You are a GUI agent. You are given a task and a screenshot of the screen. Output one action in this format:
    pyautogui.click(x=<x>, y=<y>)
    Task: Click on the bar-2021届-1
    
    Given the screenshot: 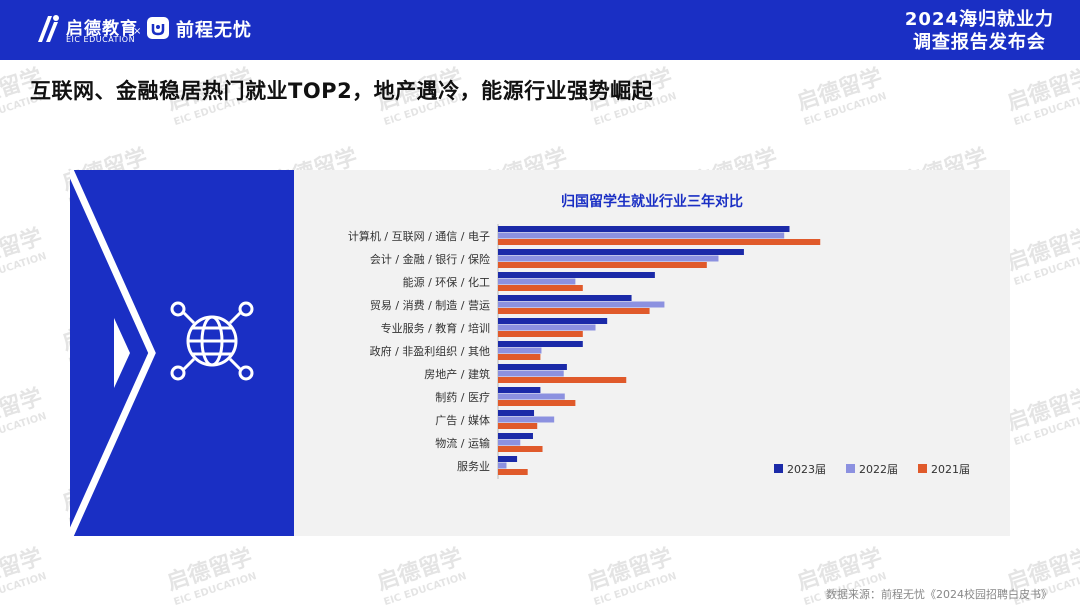 What is the action you would take?
    pyautogui.click(x=602, y=265)
    